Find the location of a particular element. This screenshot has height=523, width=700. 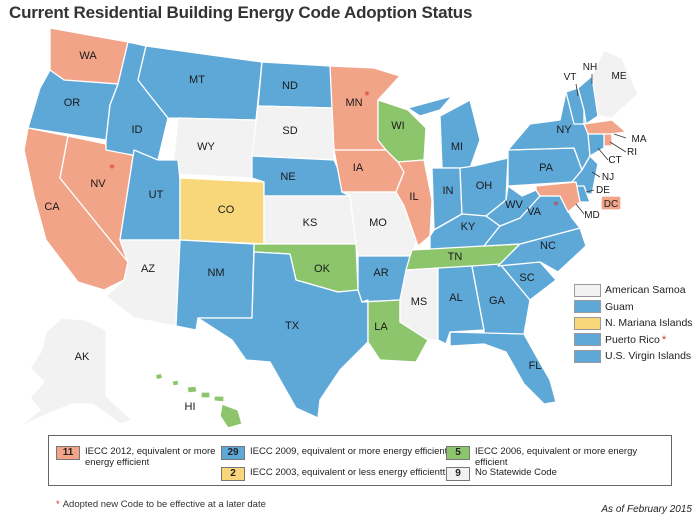

label-OR: OR is located at coordinates (72, 103).